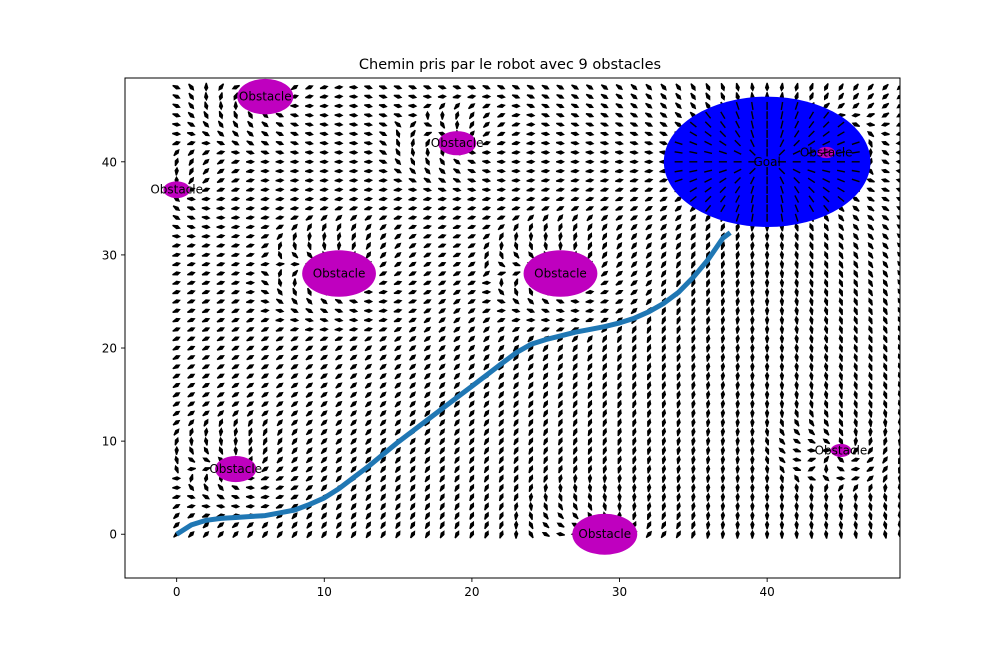 Image resolution: width=1000 pixels, height=651 pixels. What do you see at coordinates (113, 535) in the screenshot?
I see `y-tick-label: 0` at bounding box center [113, 535].